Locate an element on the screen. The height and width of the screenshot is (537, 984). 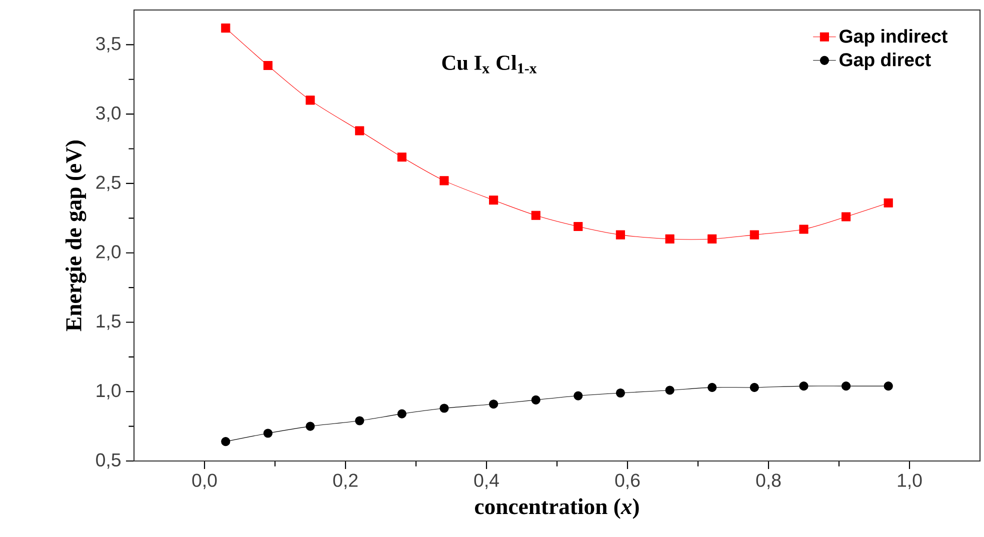
legend-label: Gap direct is located at coordinates (885, 61).